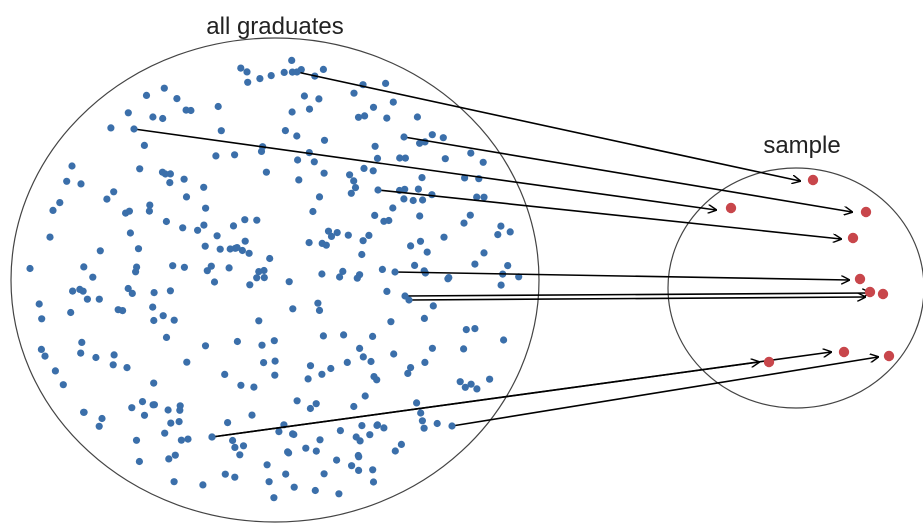  I want to click on sample-label: sample, so click(801, 145).